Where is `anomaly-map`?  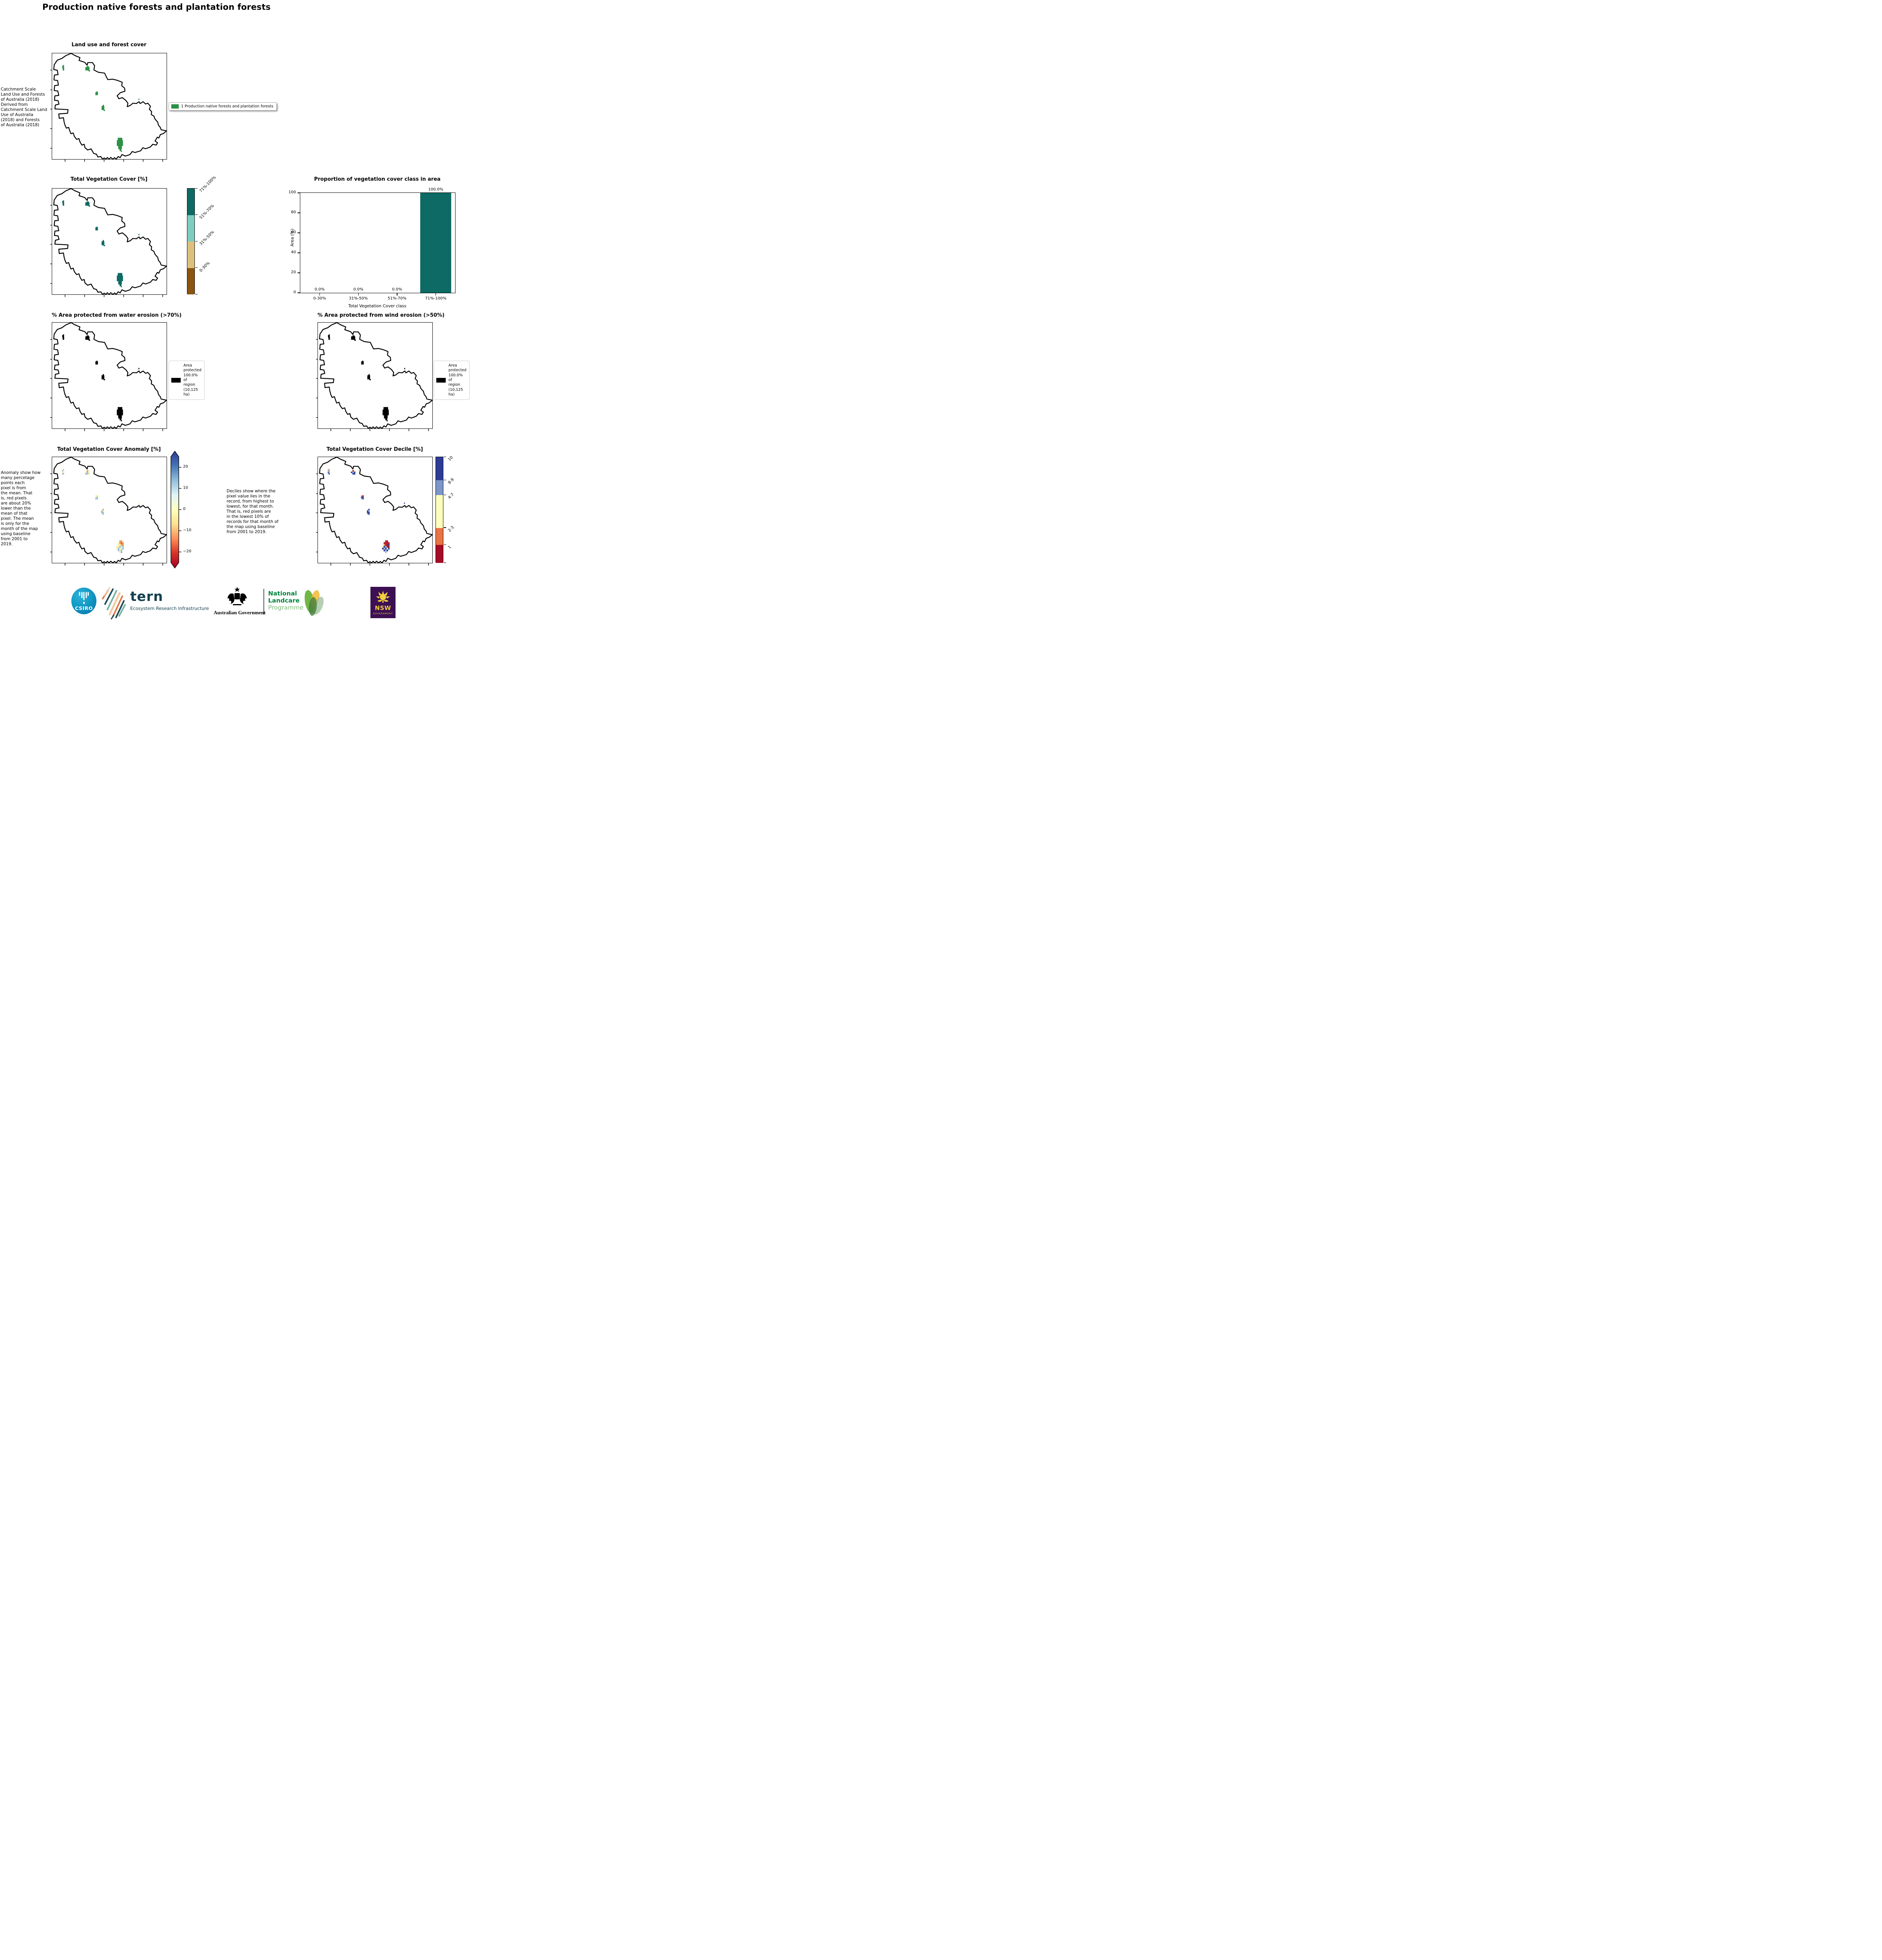
anomaly-map is located at coordinates (109, 511).